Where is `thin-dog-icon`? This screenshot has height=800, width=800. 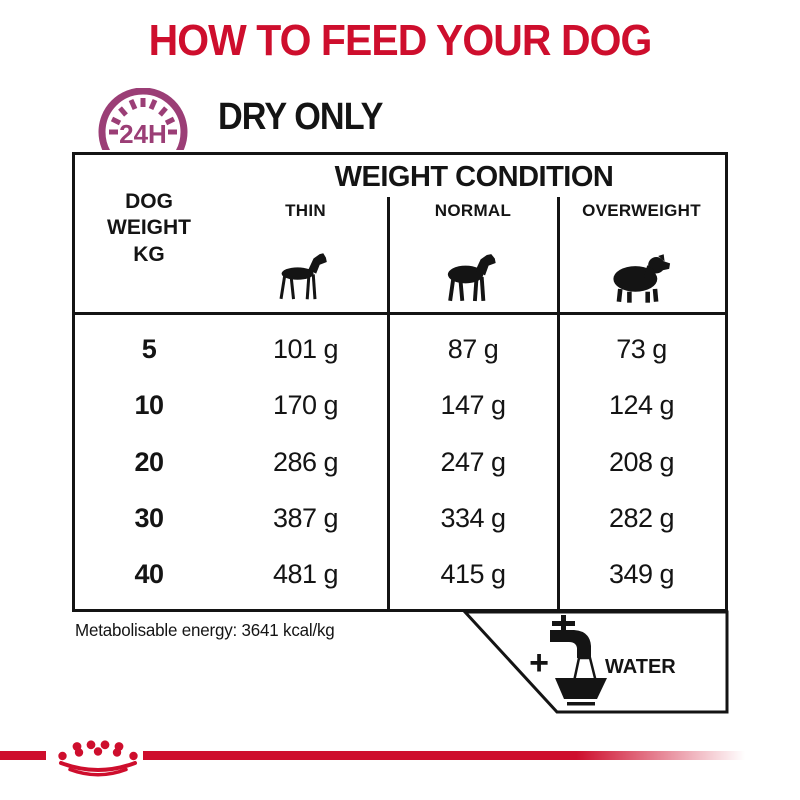 thin-dog-icon is located at coordinates (303, 276).